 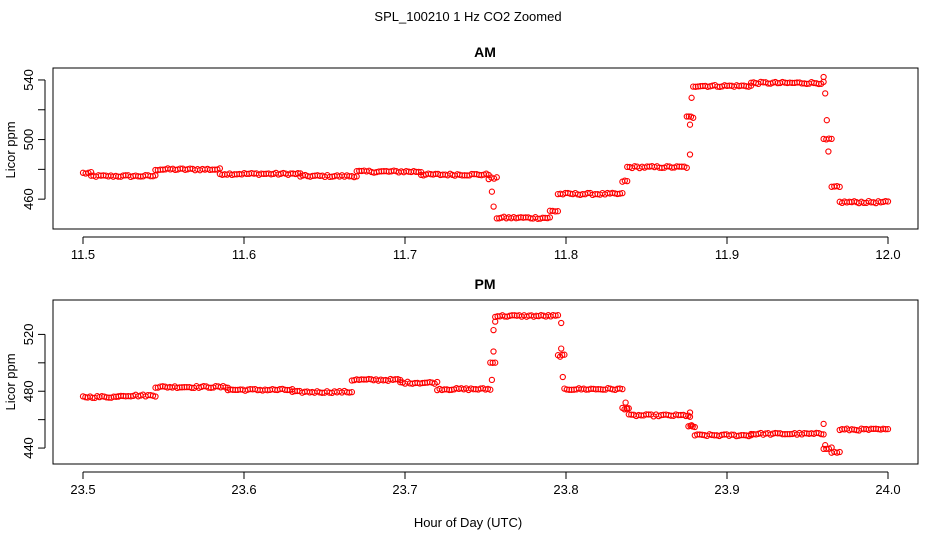 I want to click on panel-pm-y-tick-label: 440, so click(x=28, y=448).